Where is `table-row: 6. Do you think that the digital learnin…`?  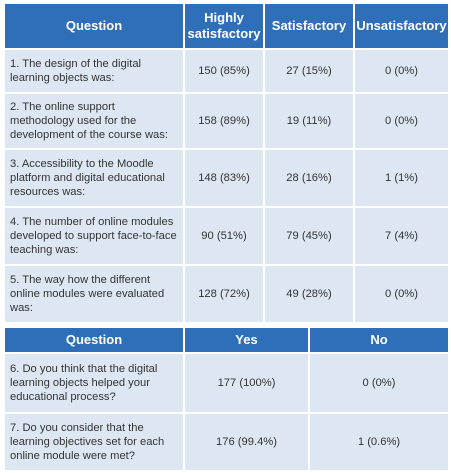 table-row: 6. Do you think that the digital learnin… is located at coordinates (226, 383).